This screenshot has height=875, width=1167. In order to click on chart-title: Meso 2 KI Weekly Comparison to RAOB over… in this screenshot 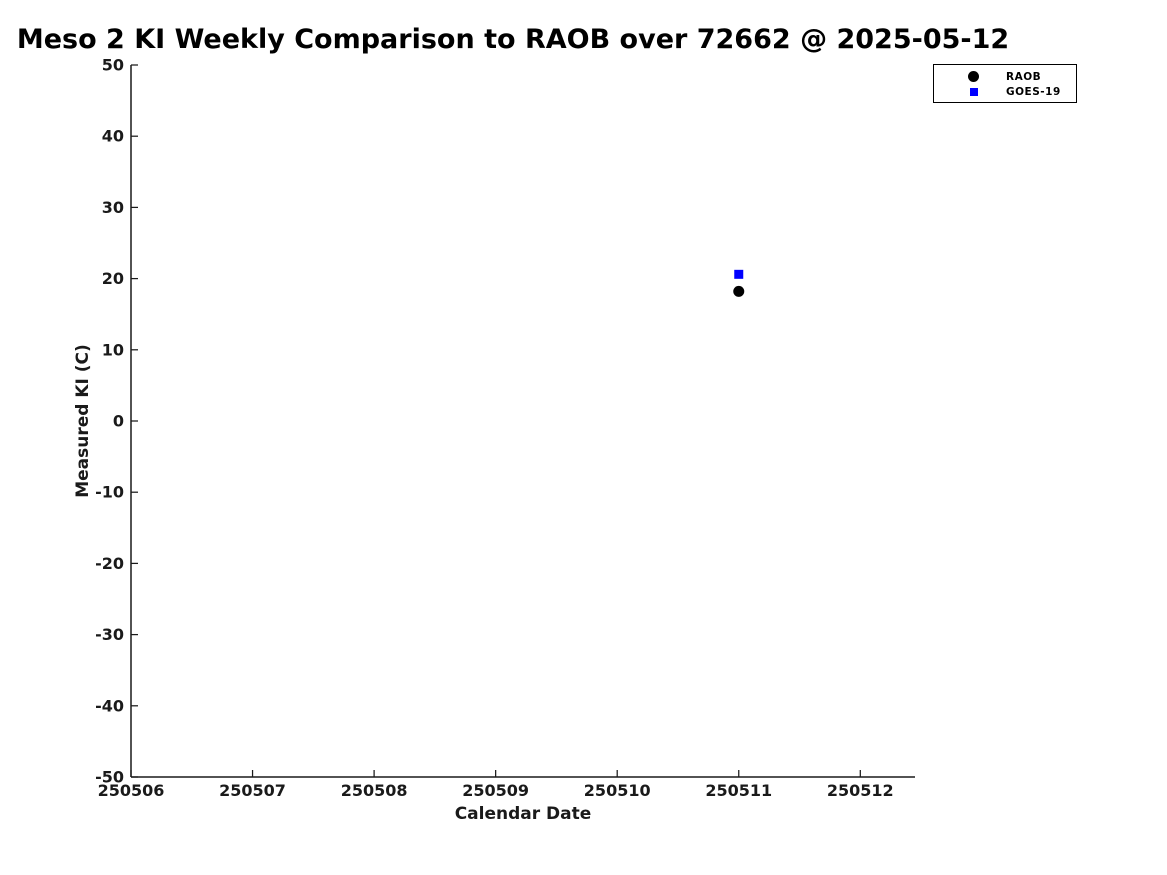, I will do `click(513, 39)`.